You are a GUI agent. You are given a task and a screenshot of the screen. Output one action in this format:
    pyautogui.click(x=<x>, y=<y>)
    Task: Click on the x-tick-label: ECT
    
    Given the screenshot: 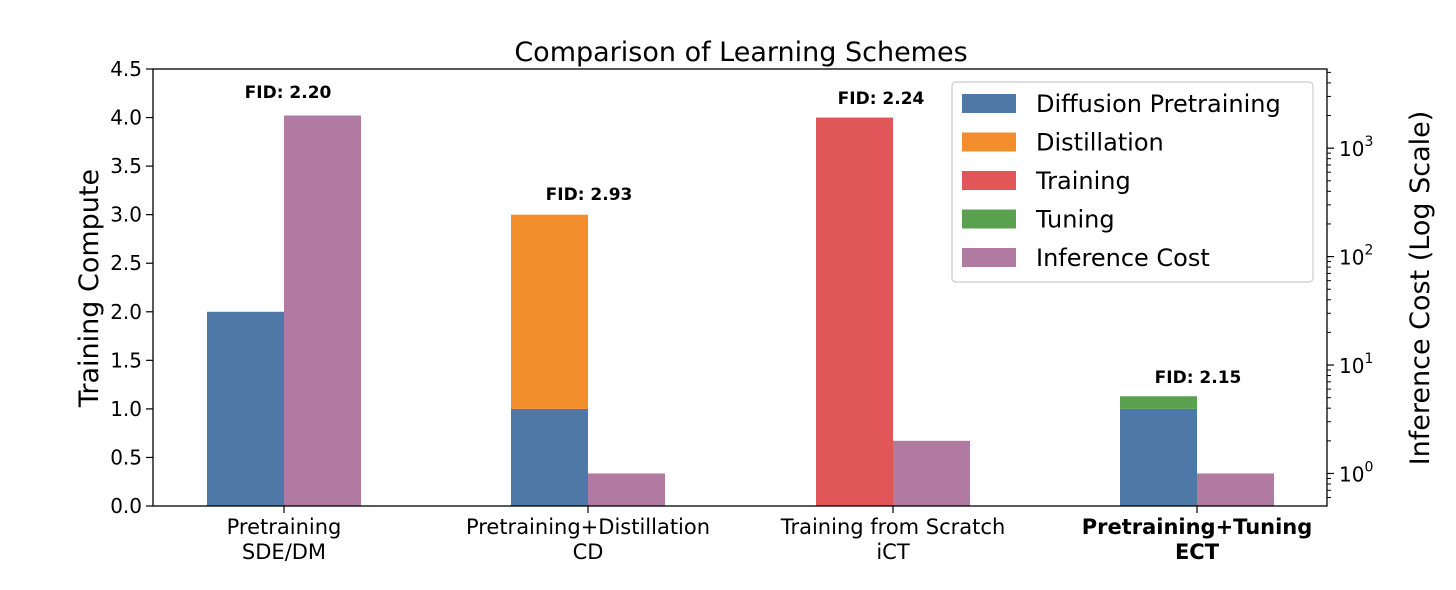 What is the action you would take?
    pyautogui.click(x=1197, y=552)
    